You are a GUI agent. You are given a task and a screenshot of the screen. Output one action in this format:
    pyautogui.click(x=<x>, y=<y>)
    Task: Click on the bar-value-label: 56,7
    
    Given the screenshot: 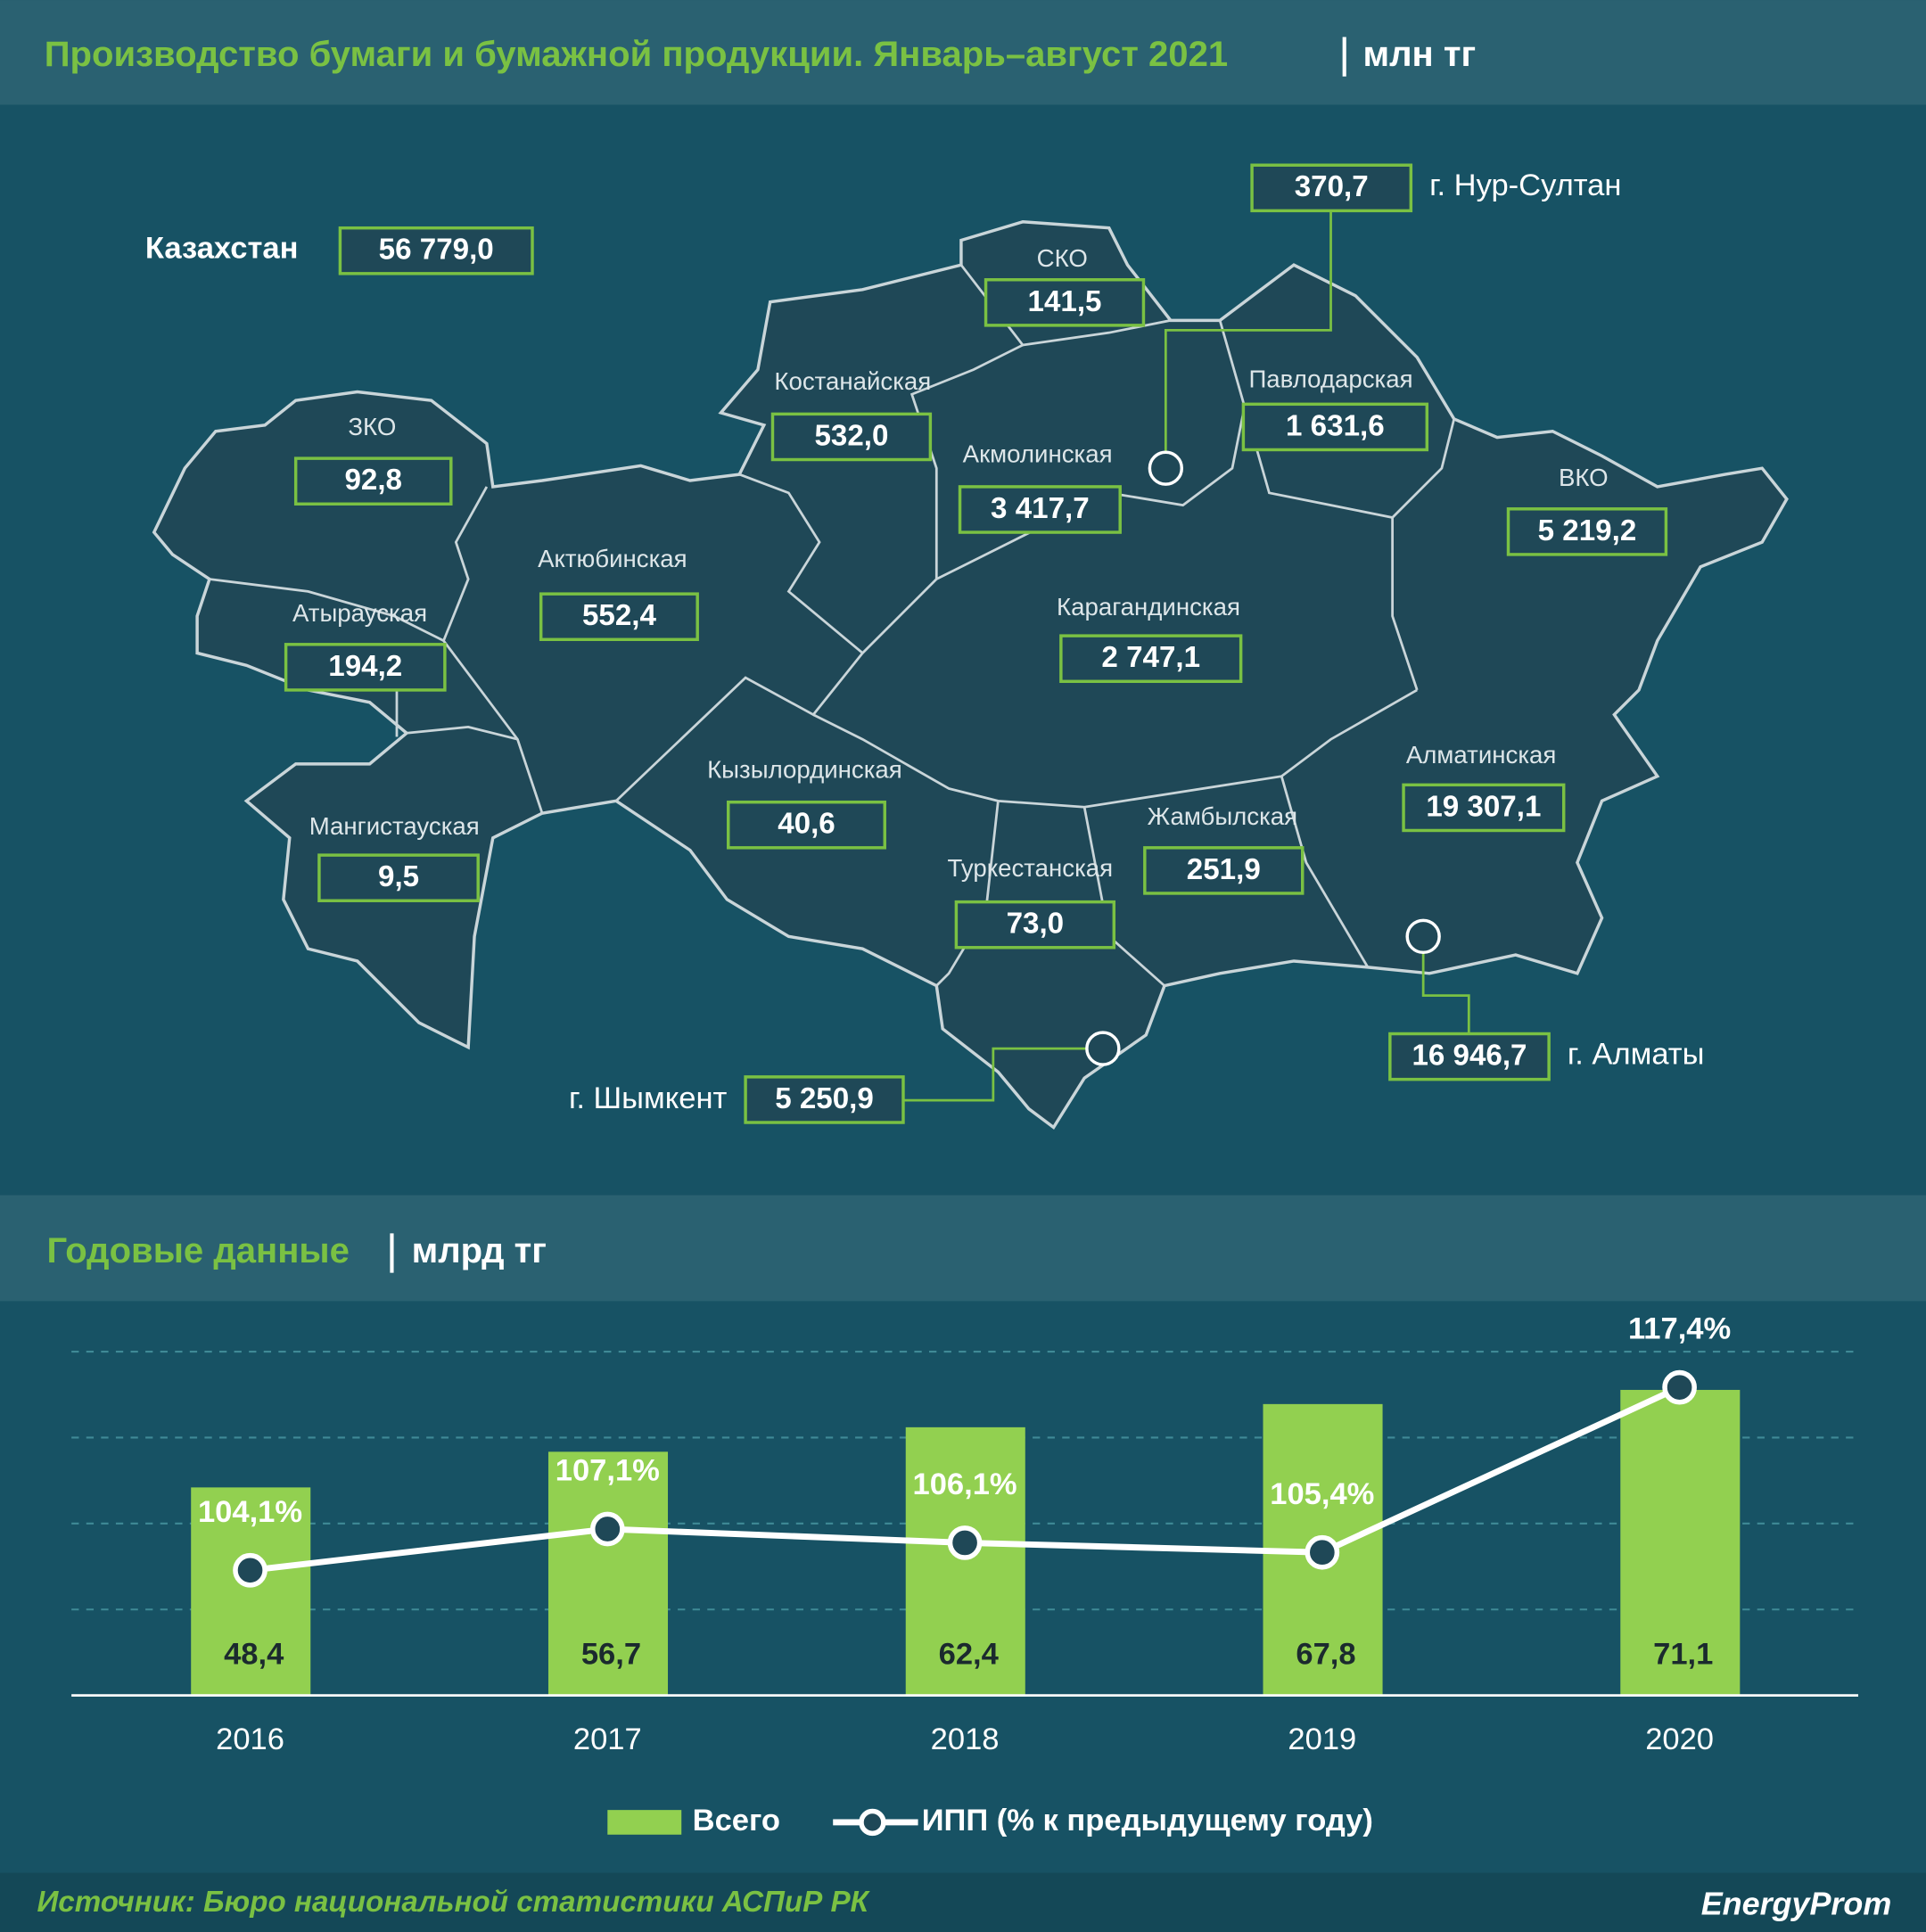 What is the action you would take?
    pyautogui.click(x=611, y=1655)
    